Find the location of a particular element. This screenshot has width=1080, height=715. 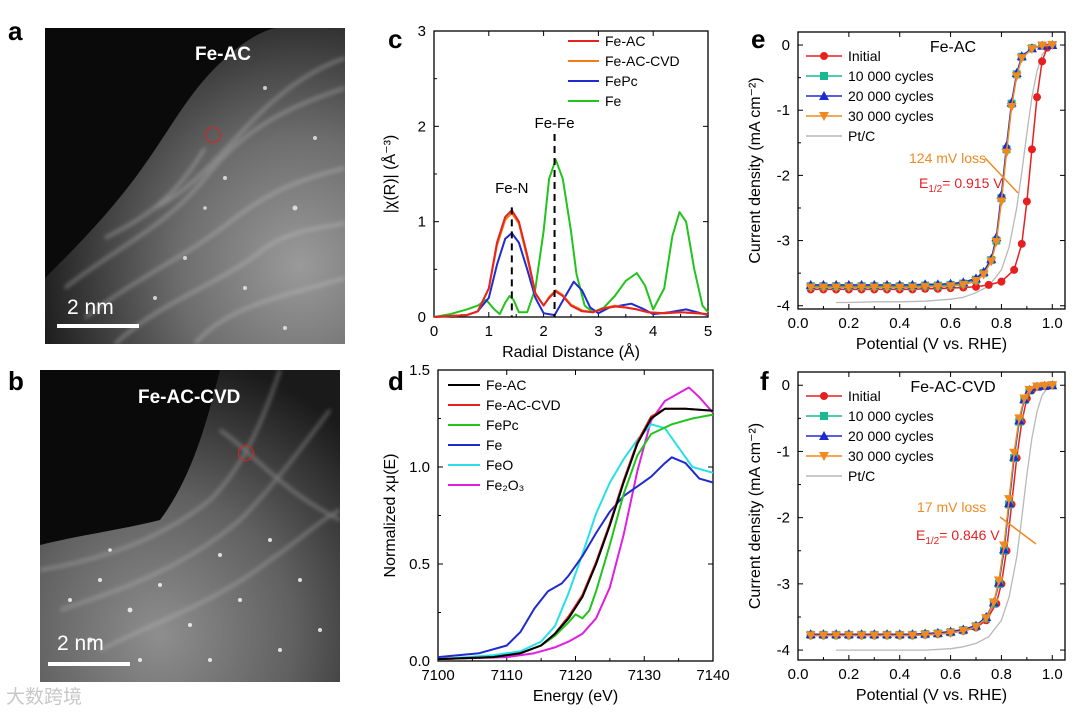

x-axis-label: Potential (V vs. RHE) is located at coordinates (931, 695).